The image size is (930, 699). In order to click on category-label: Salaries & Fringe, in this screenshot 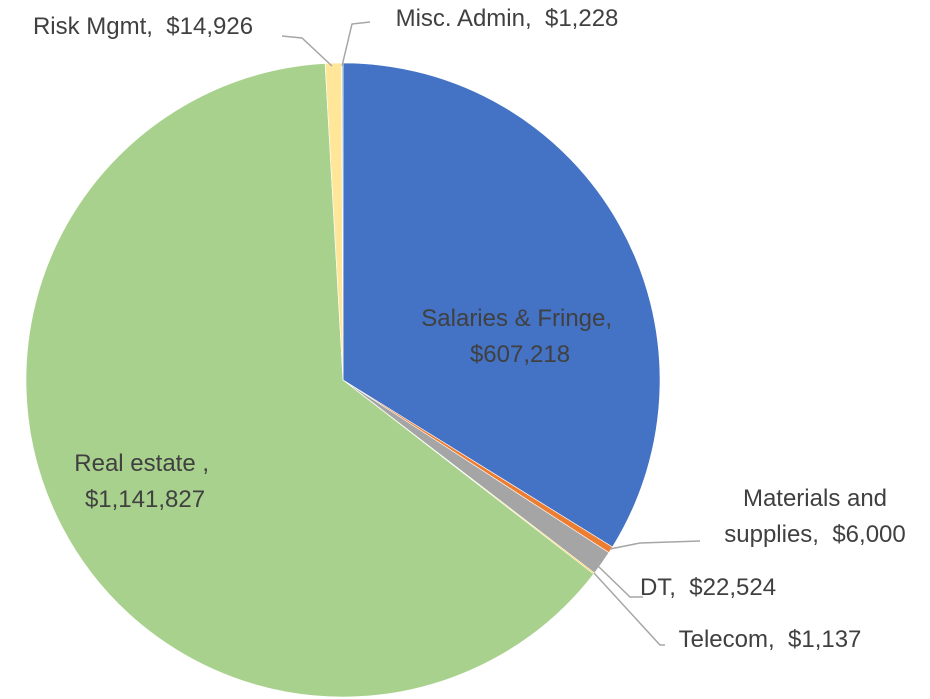, I will do `click(517, 318)`.